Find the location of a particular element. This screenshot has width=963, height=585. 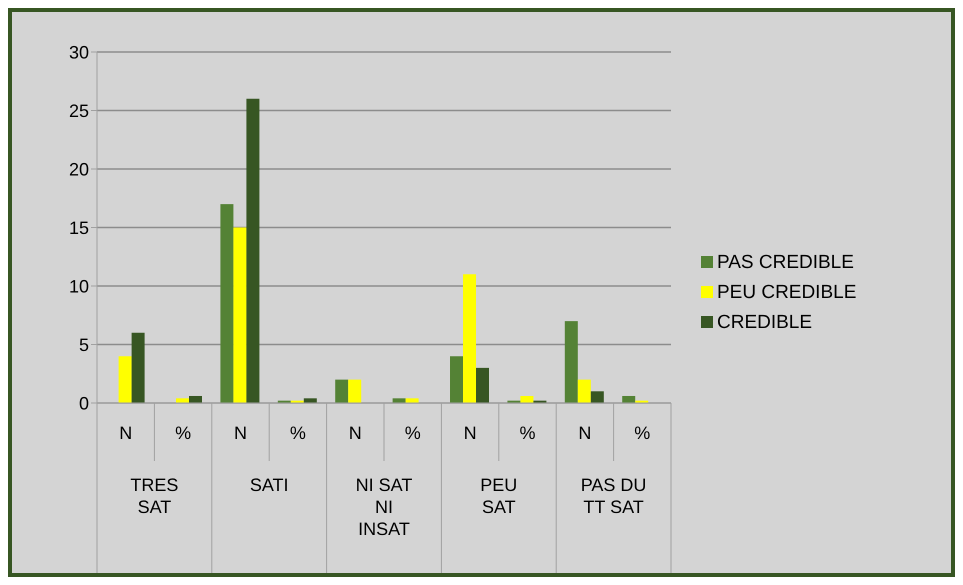

text: PAS DU TT SAT is located at coordinates (613, 496).